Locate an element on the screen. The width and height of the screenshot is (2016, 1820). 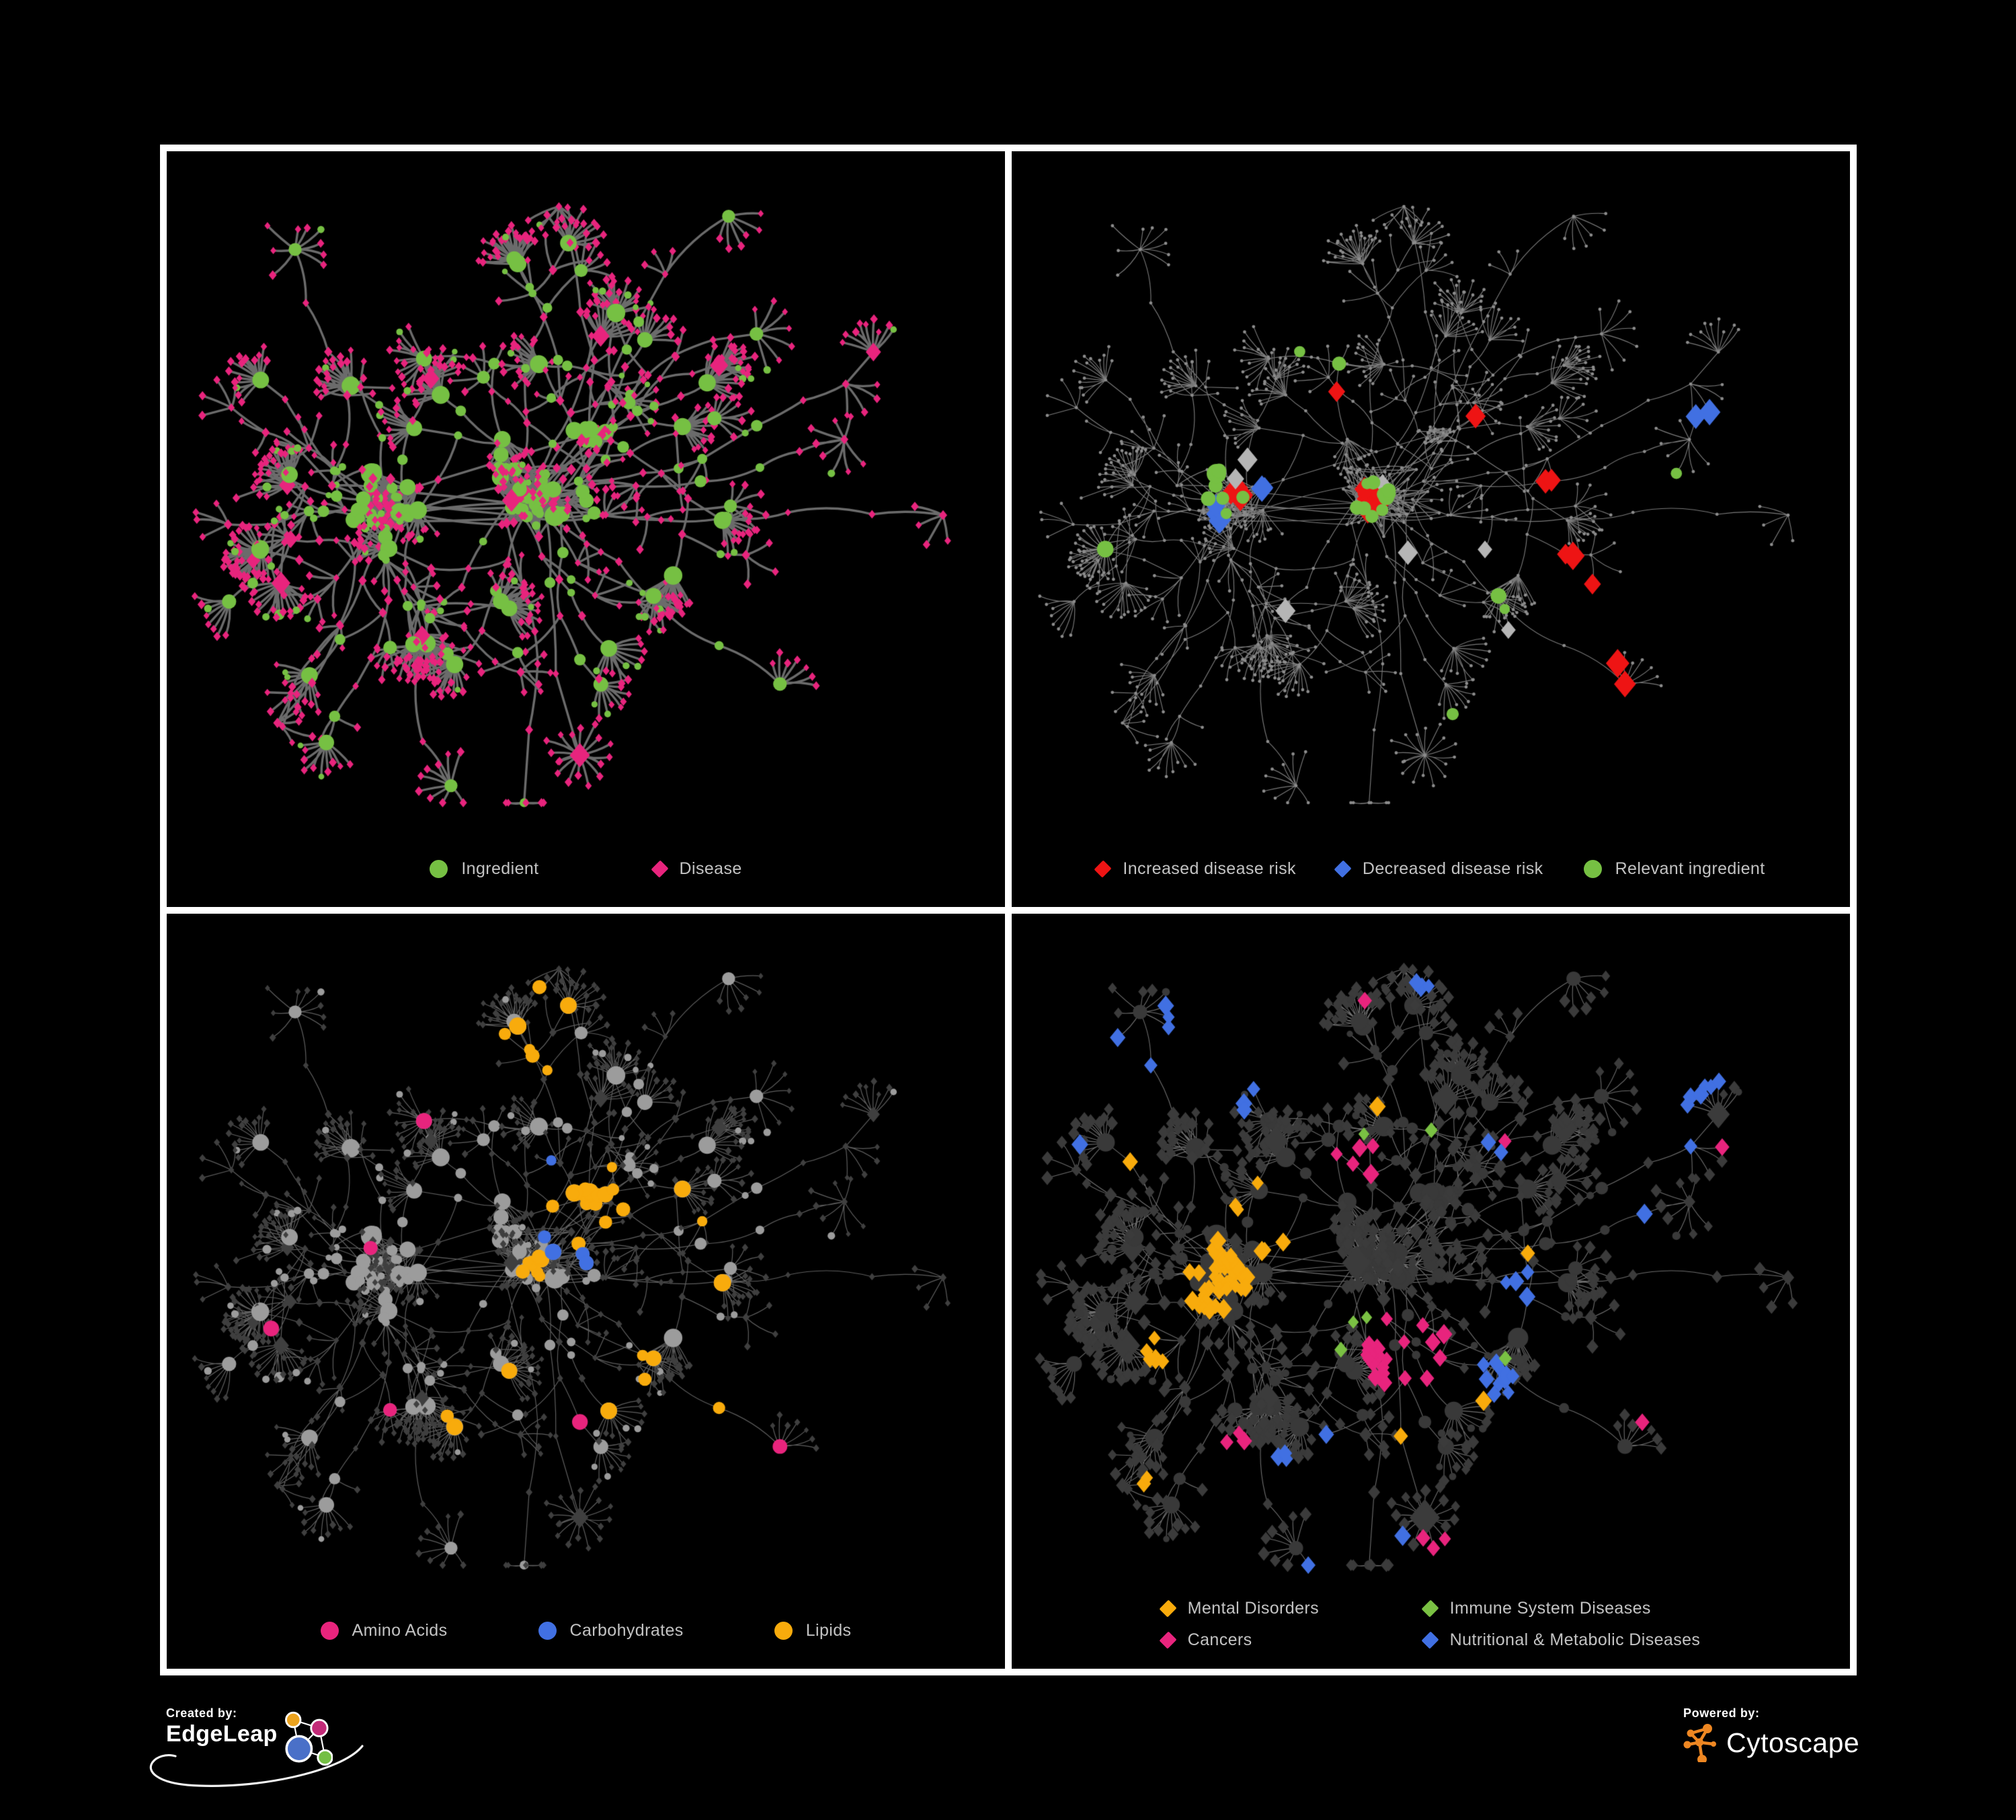
legend-item-ingredient: Ingredient is located at coordinates (484, 869).